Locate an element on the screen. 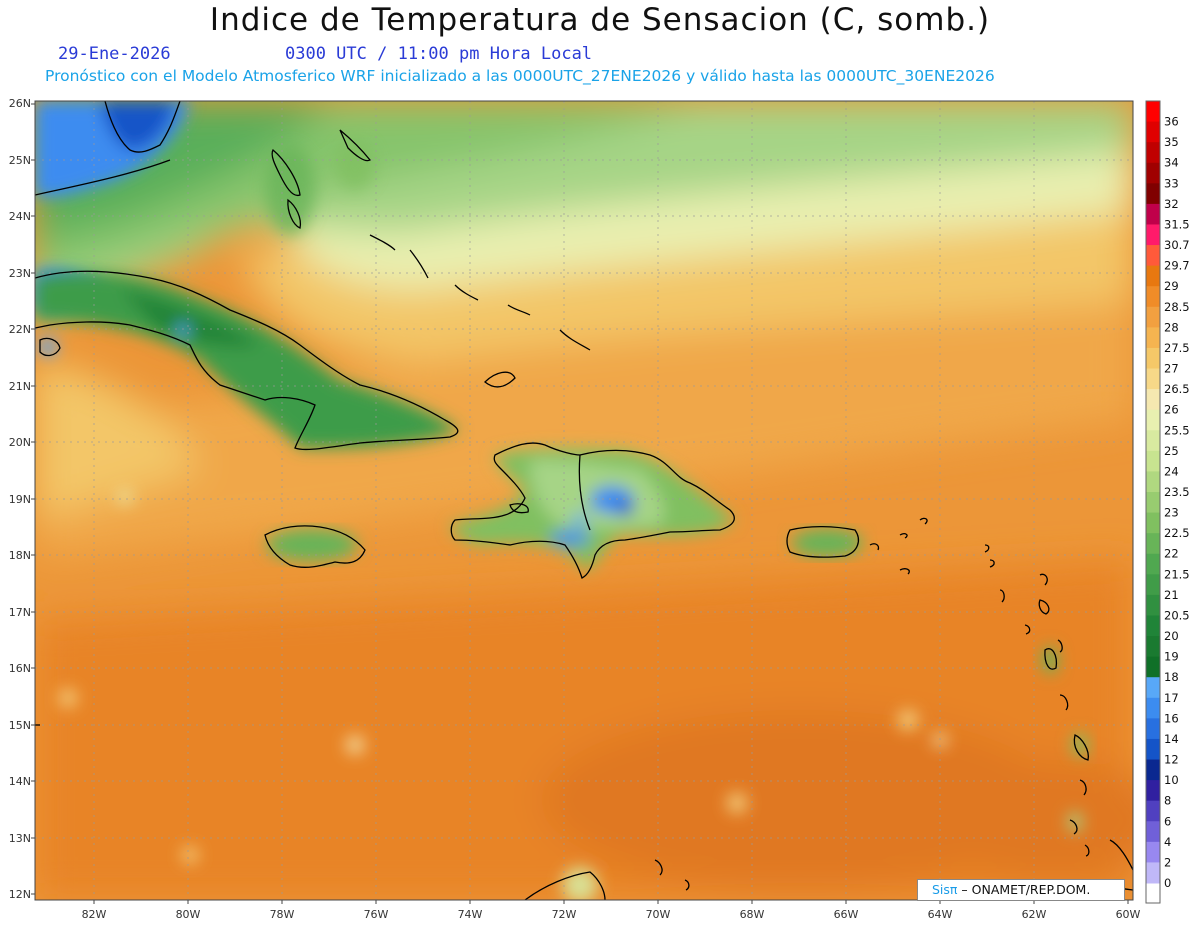 The height and width of the screenshot is (927, 1200). colorbar-frame is located at coordinates (1153, 502).